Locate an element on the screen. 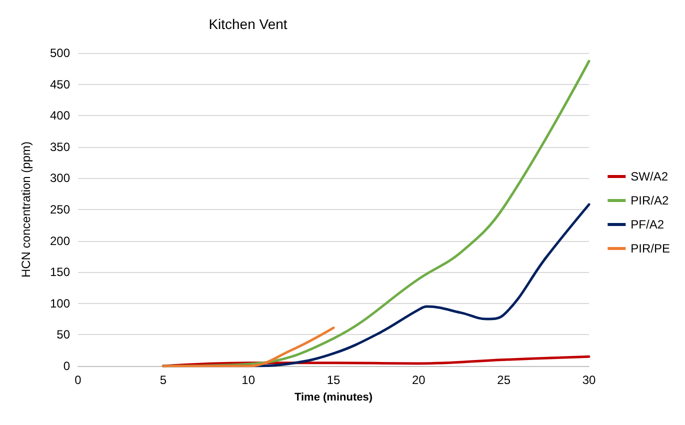 The width and height of the screenshot is (685, 425). y-tick-label: 100 is located at coordinates (60, 303).